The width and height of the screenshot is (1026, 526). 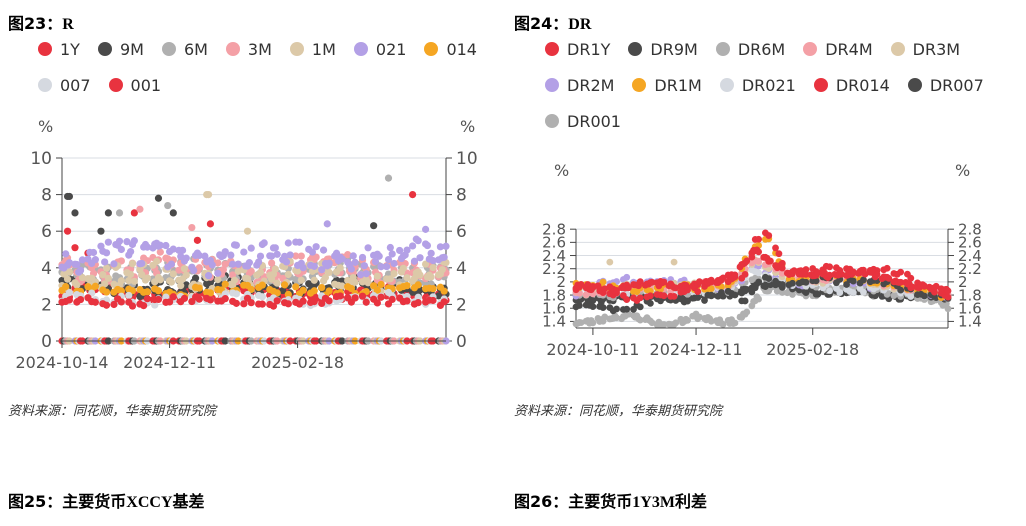 What do you see at coordinates (851, 85) in the screenshot?
I see `legend-item-dr014: DR014` at bounding box center [851, 85].